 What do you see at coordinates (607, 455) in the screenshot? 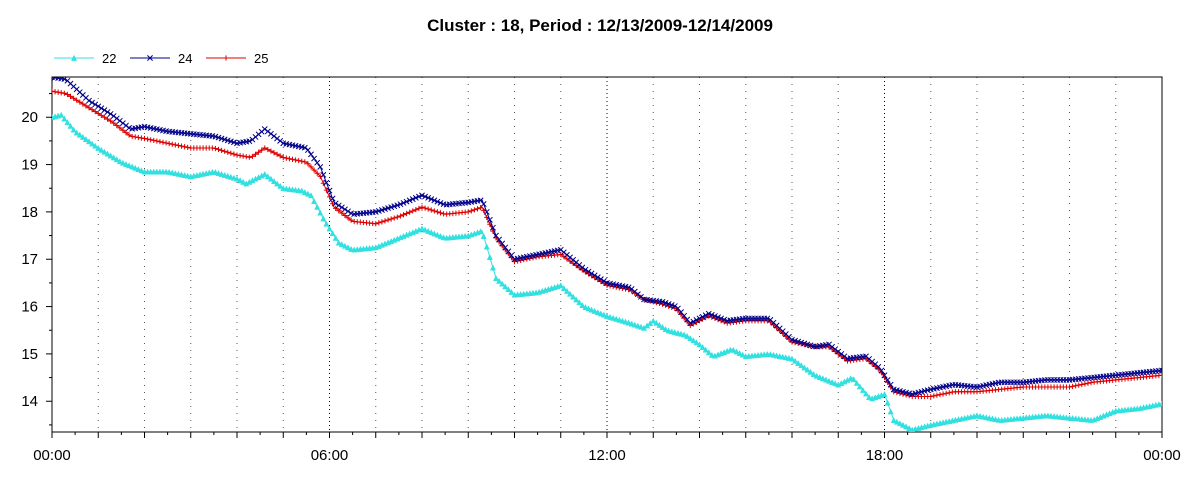
I see `x-tick-label: 12:00` at bounding box center [607, 455].